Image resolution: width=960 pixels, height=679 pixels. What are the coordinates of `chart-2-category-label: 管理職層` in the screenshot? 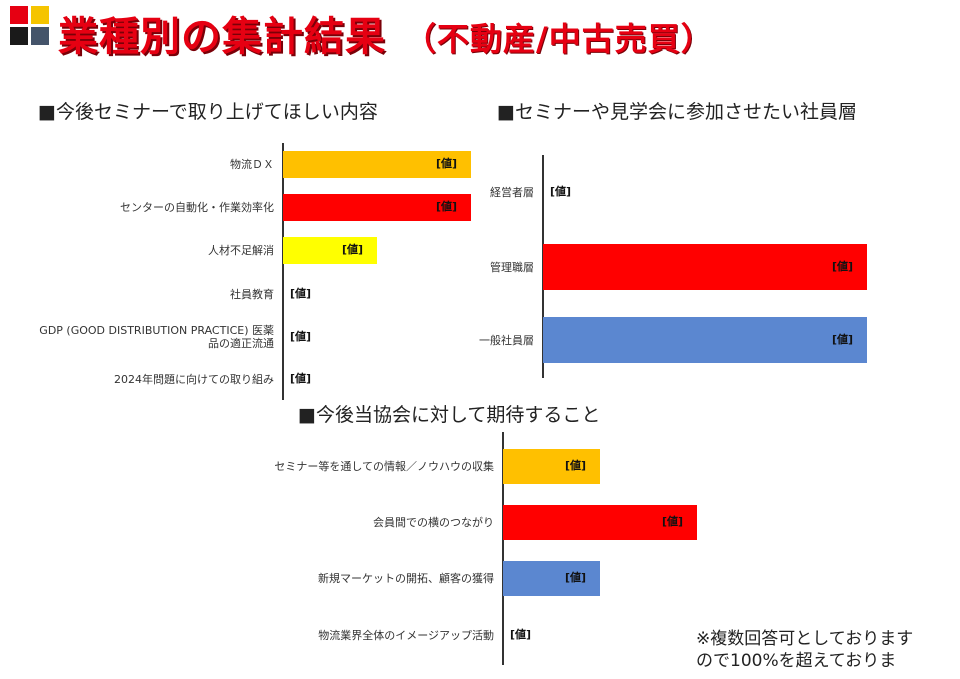 It's located at (512, 267).